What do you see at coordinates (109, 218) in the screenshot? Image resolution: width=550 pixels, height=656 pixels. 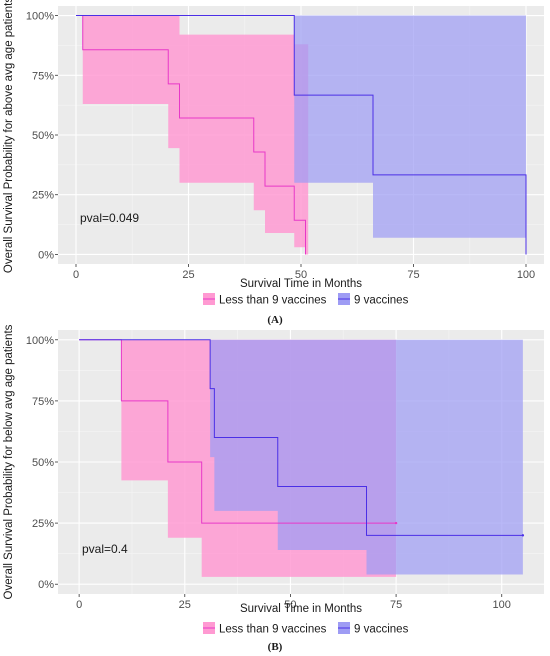 I see `pval-label: pval=0.049` at bounding box center [109, 218].